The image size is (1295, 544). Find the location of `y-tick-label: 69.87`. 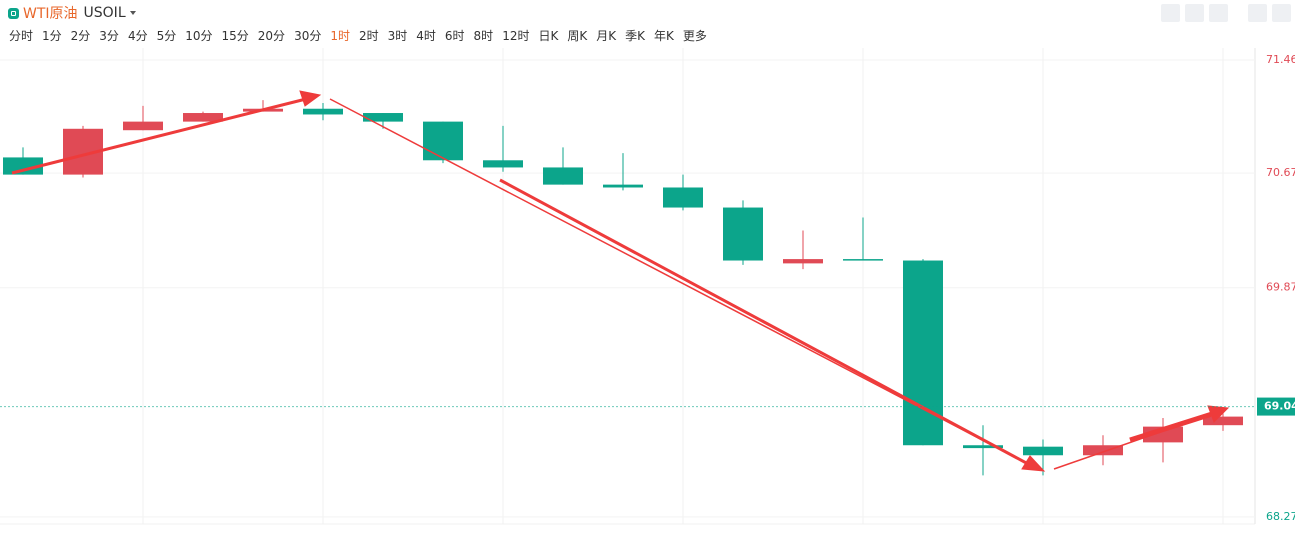

y-tick-label: 69.87 is located at coordinates (1280, 287).